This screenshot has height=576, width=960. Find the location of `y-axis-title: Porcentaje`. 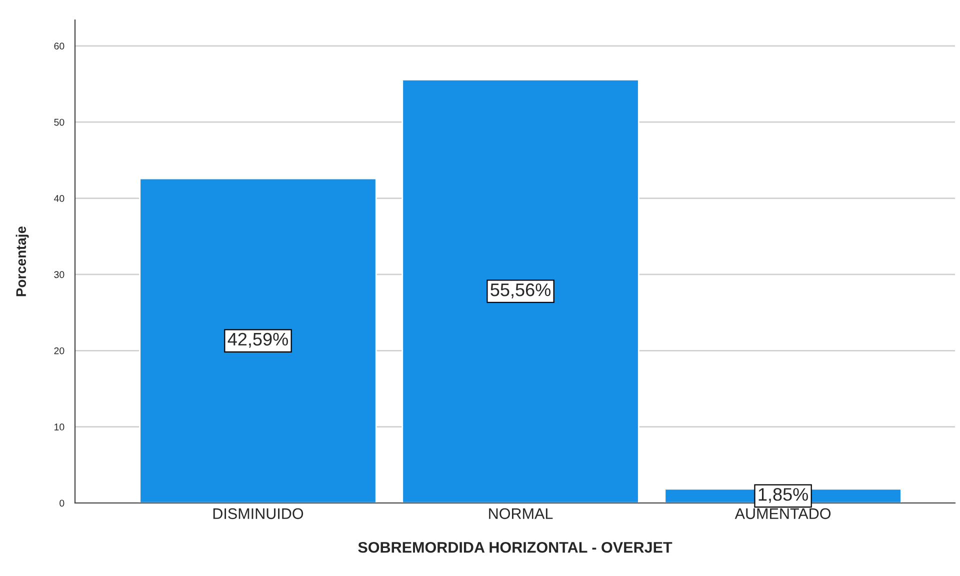

y-axis-title: Porcentaje is located at coordinates (22, 261).